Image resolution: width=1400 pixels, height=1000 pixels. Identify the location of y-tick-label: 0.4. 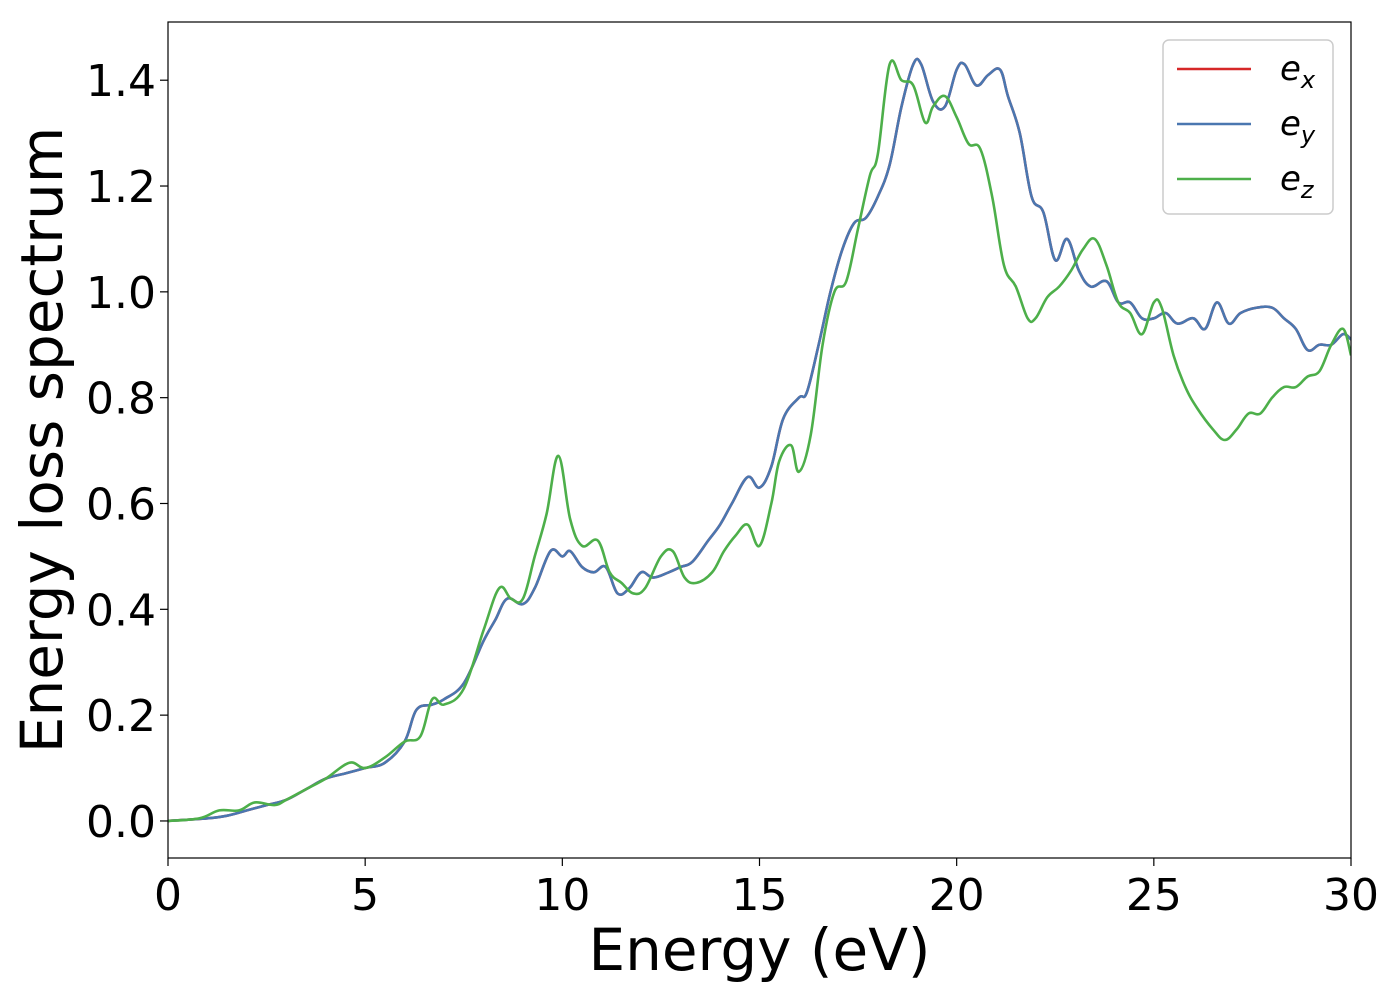
(121, 610).